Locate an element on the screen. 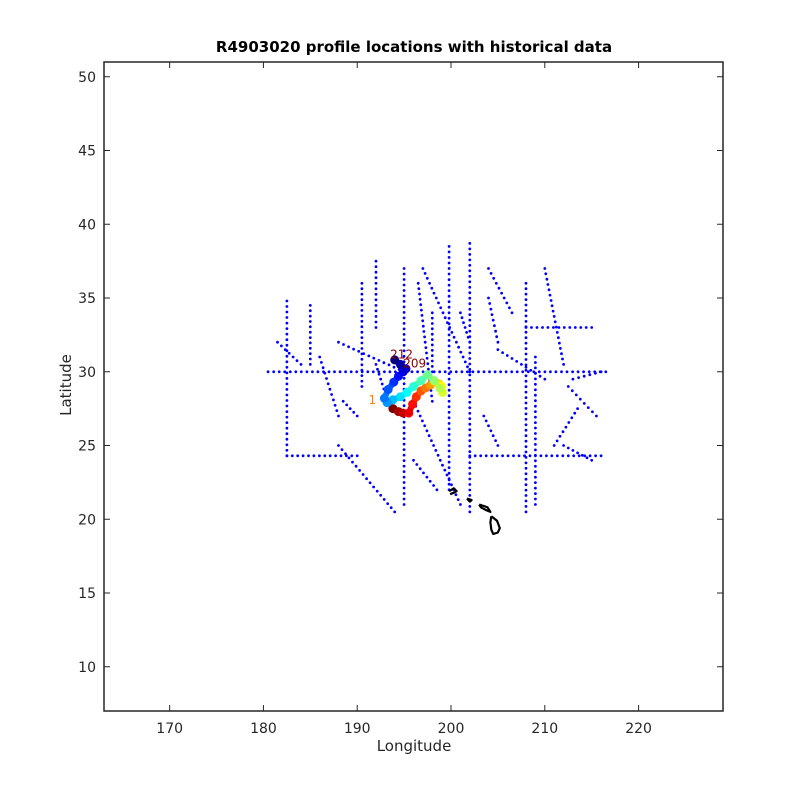  coastline is located at coordinates (495, 525).